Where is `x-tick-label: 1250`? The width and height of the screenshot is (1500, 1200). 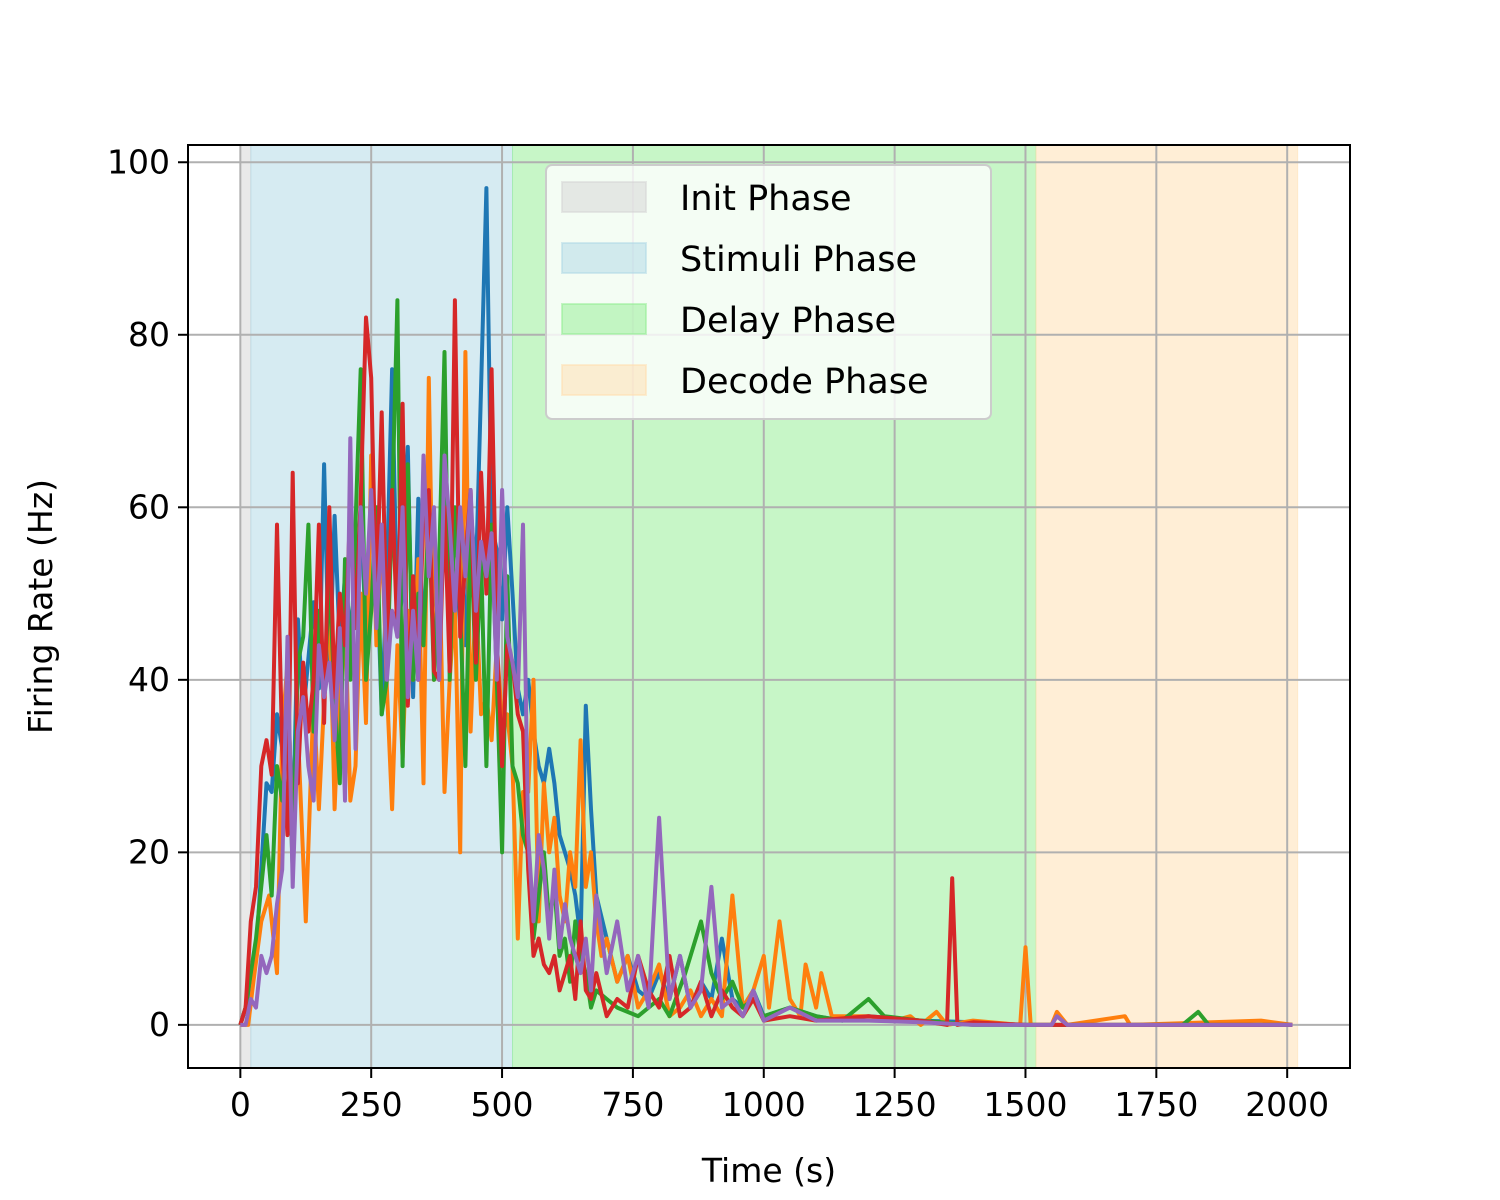 x-tick-label: 1250 is located at coordinates (895, 1104).